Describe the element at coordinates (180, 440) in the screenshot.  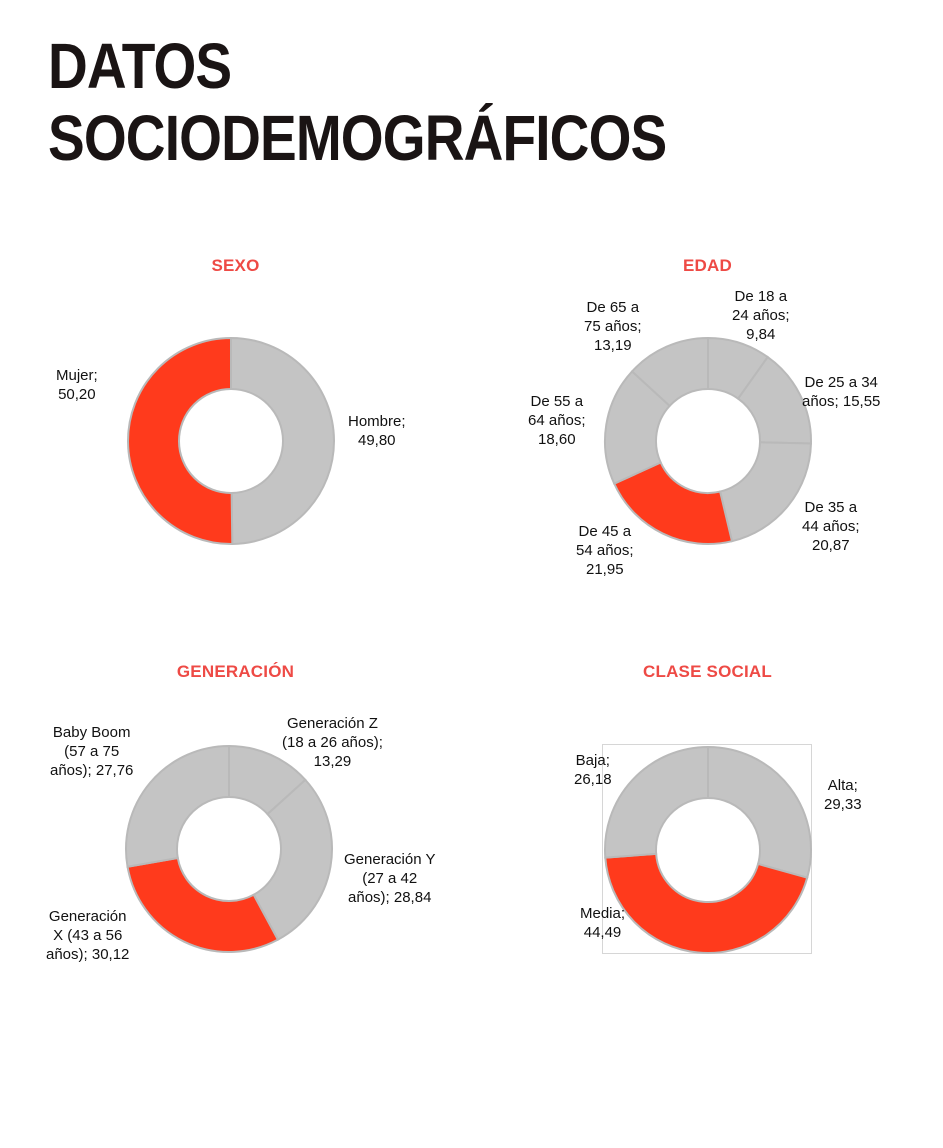
I see `slice-mujer` at that location.